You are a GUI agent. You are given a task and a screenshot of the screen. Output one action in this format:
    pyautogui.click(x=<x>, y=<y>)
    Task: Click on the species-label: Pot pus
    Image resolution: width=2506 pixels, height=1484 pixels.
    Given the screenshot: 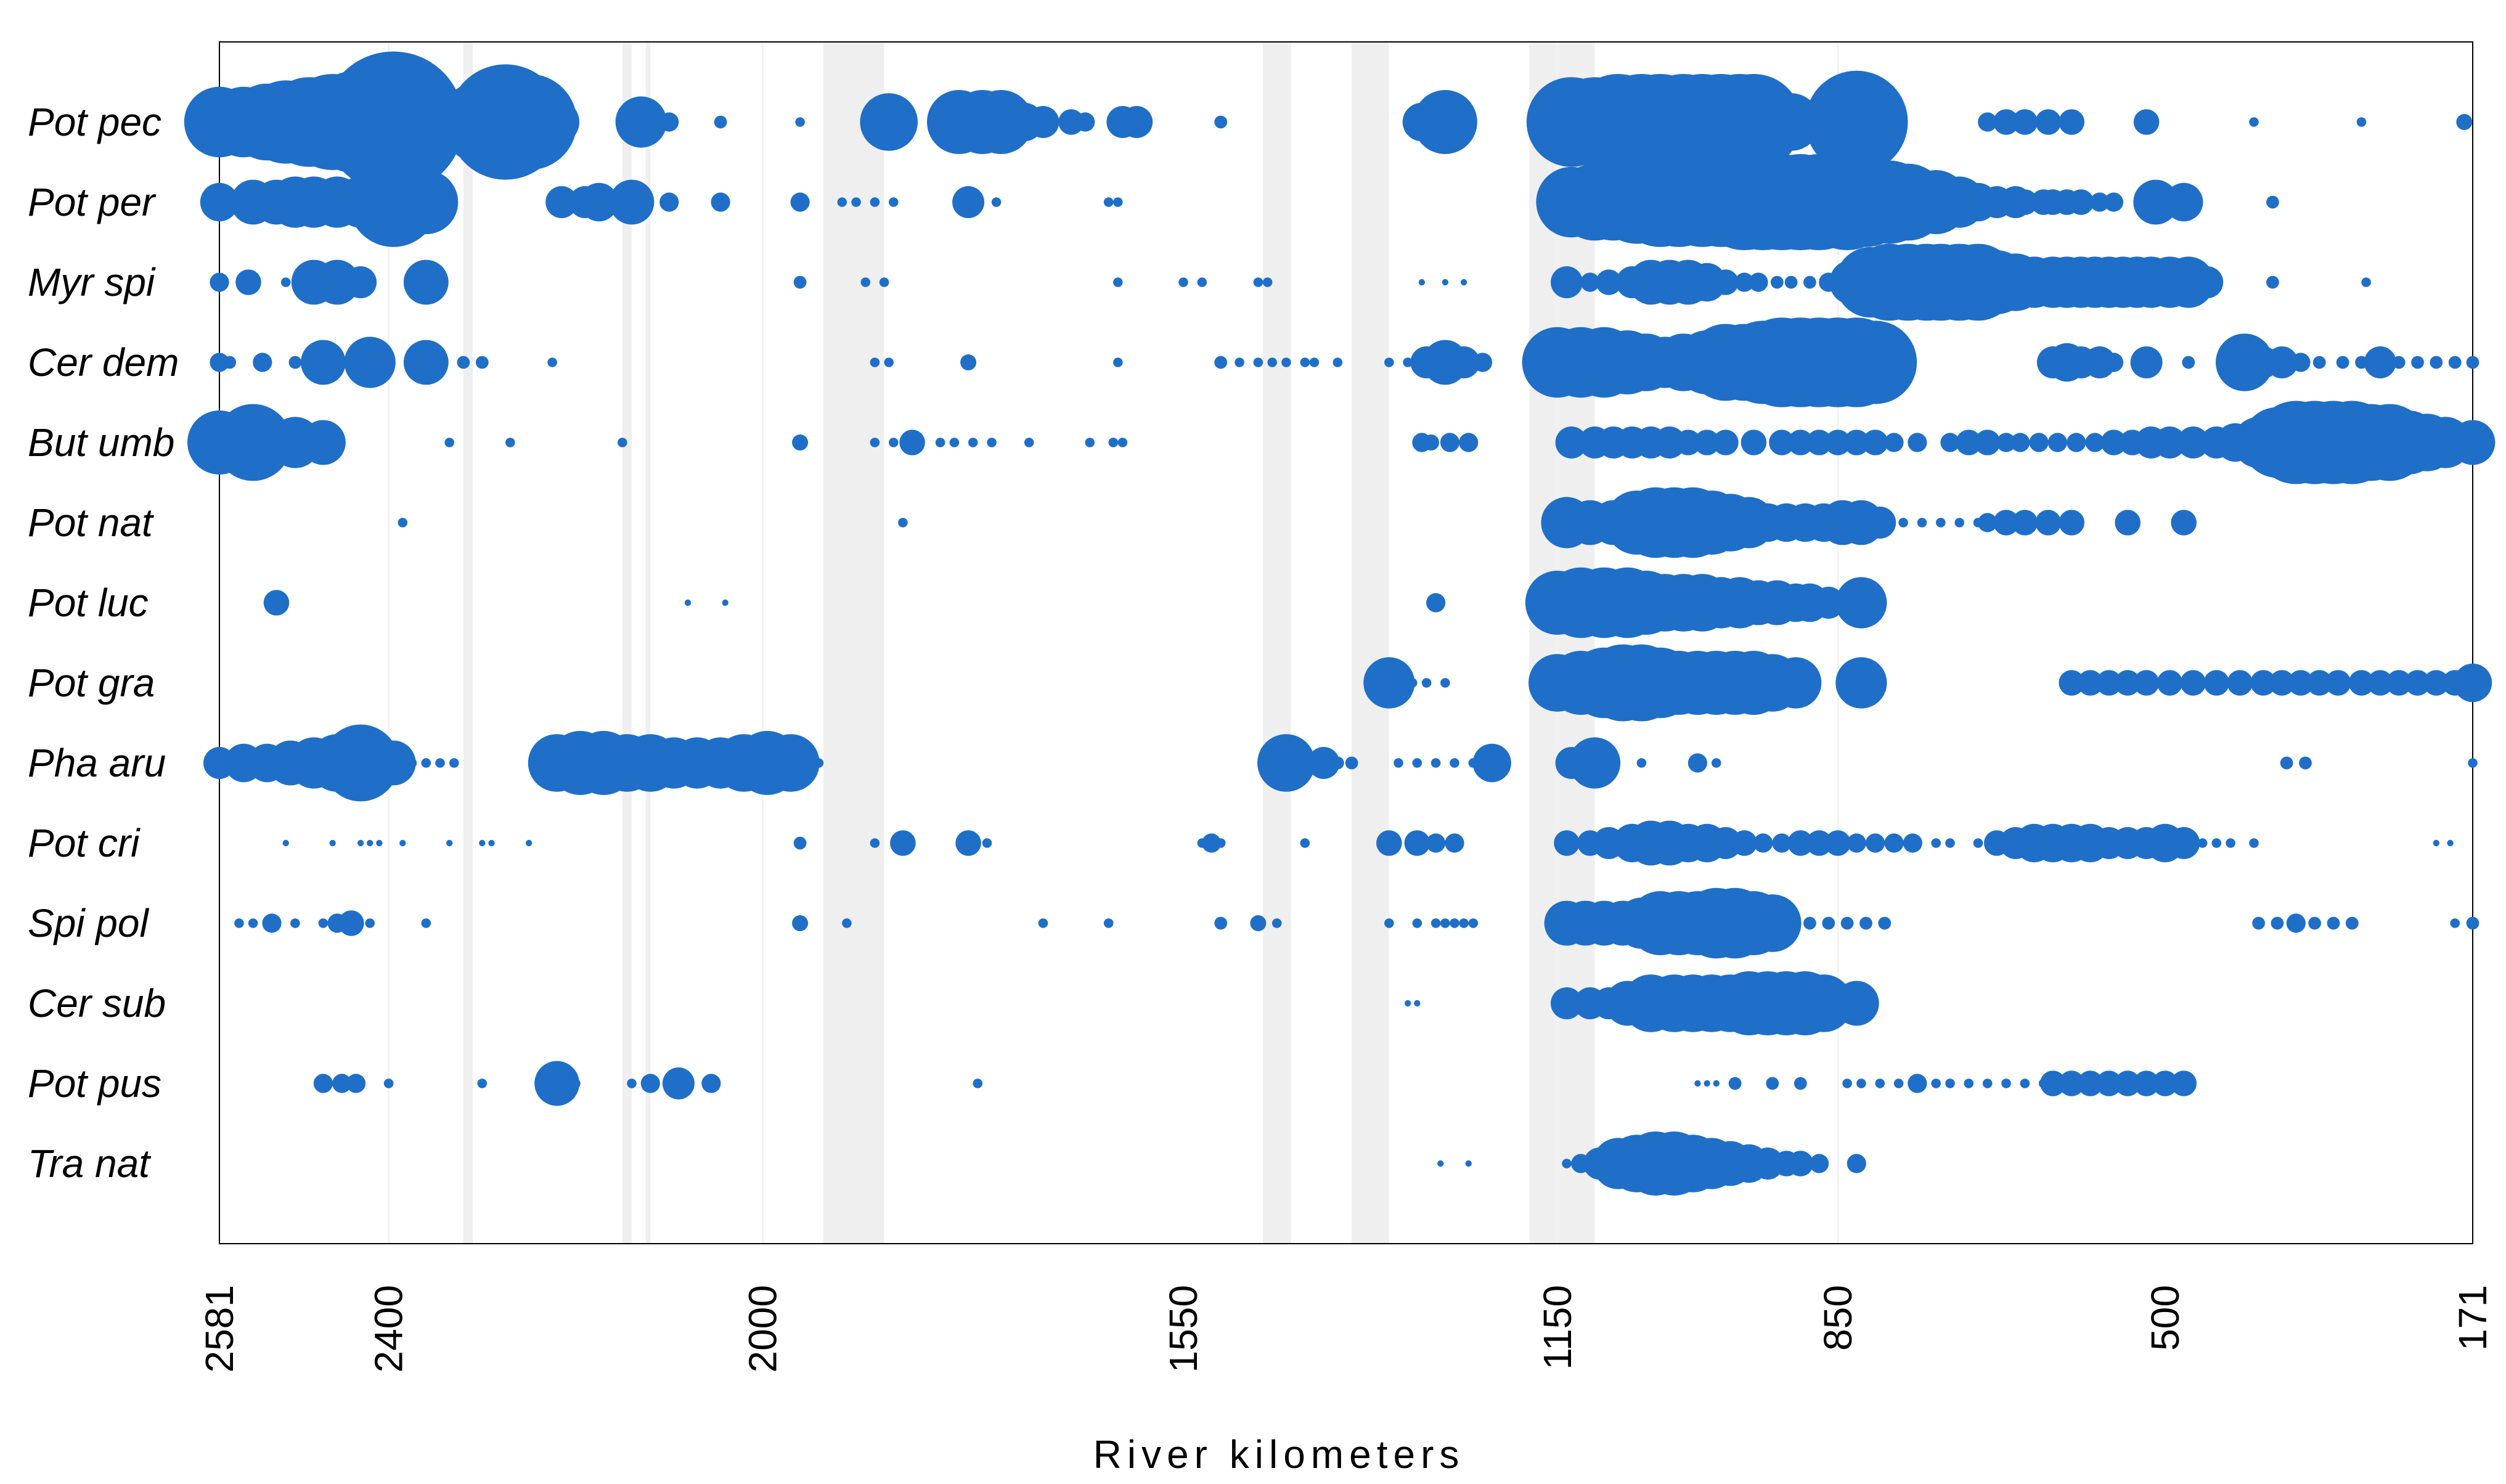 What is the action you would take?
    pyautogui.click(x=94, y=1083)
    